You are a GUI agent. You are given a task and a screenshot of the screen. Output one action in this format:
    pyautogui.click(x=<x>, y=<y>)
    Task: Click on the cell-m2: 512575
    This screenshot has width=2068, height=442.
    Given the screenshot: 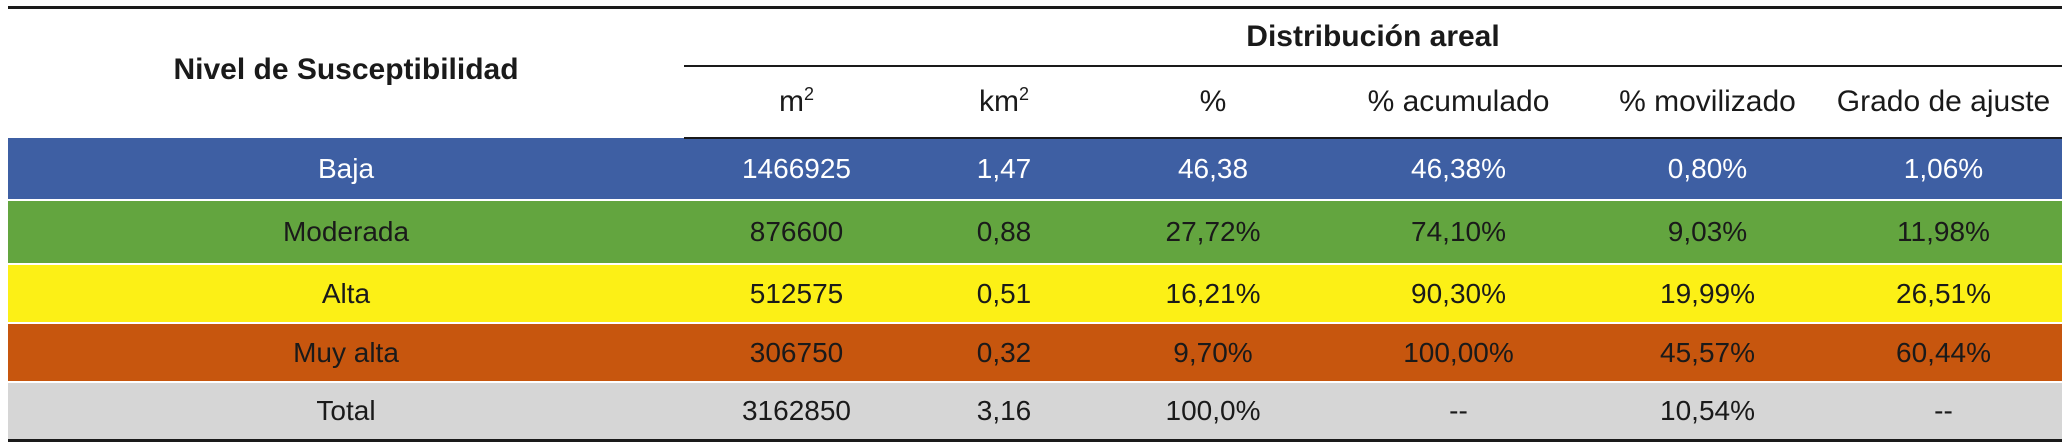 What is the action you would take?
    pyautogui.click(x=796, y=293)
    